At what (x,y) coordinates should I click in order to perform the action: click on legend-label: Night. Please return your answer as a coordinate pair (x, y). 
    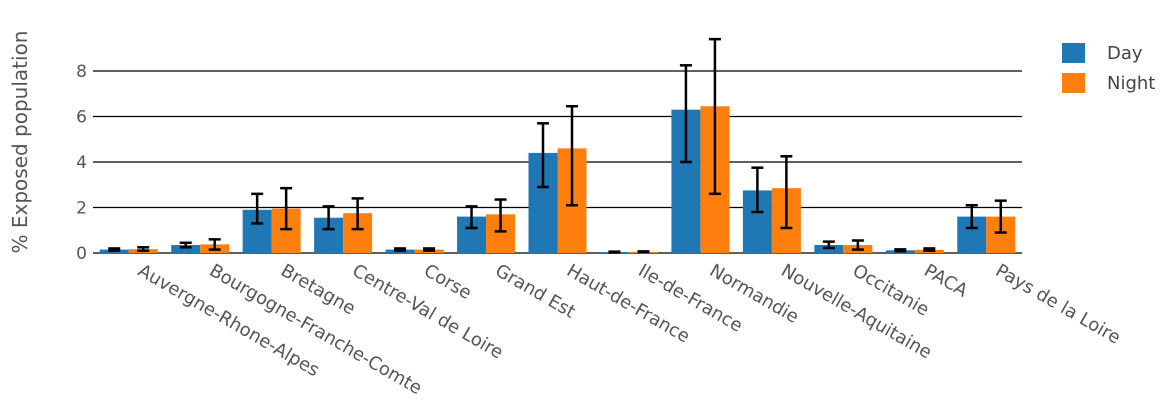
    Looking at the image, I should click on (1131, 83).